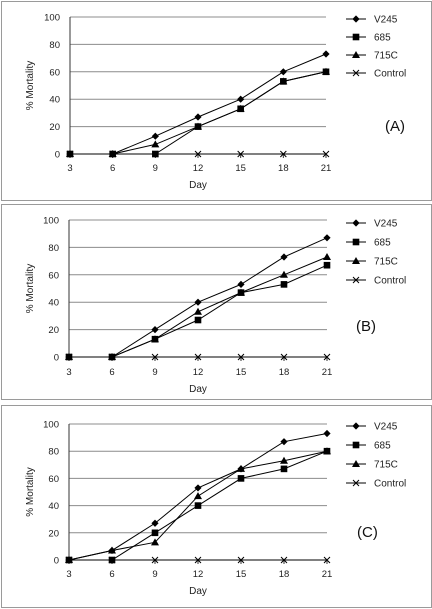 The image size is (432, 609). Describe the element at coordinates (367, 532) in the screenshot. I see `panel-label: (C)` at that location.